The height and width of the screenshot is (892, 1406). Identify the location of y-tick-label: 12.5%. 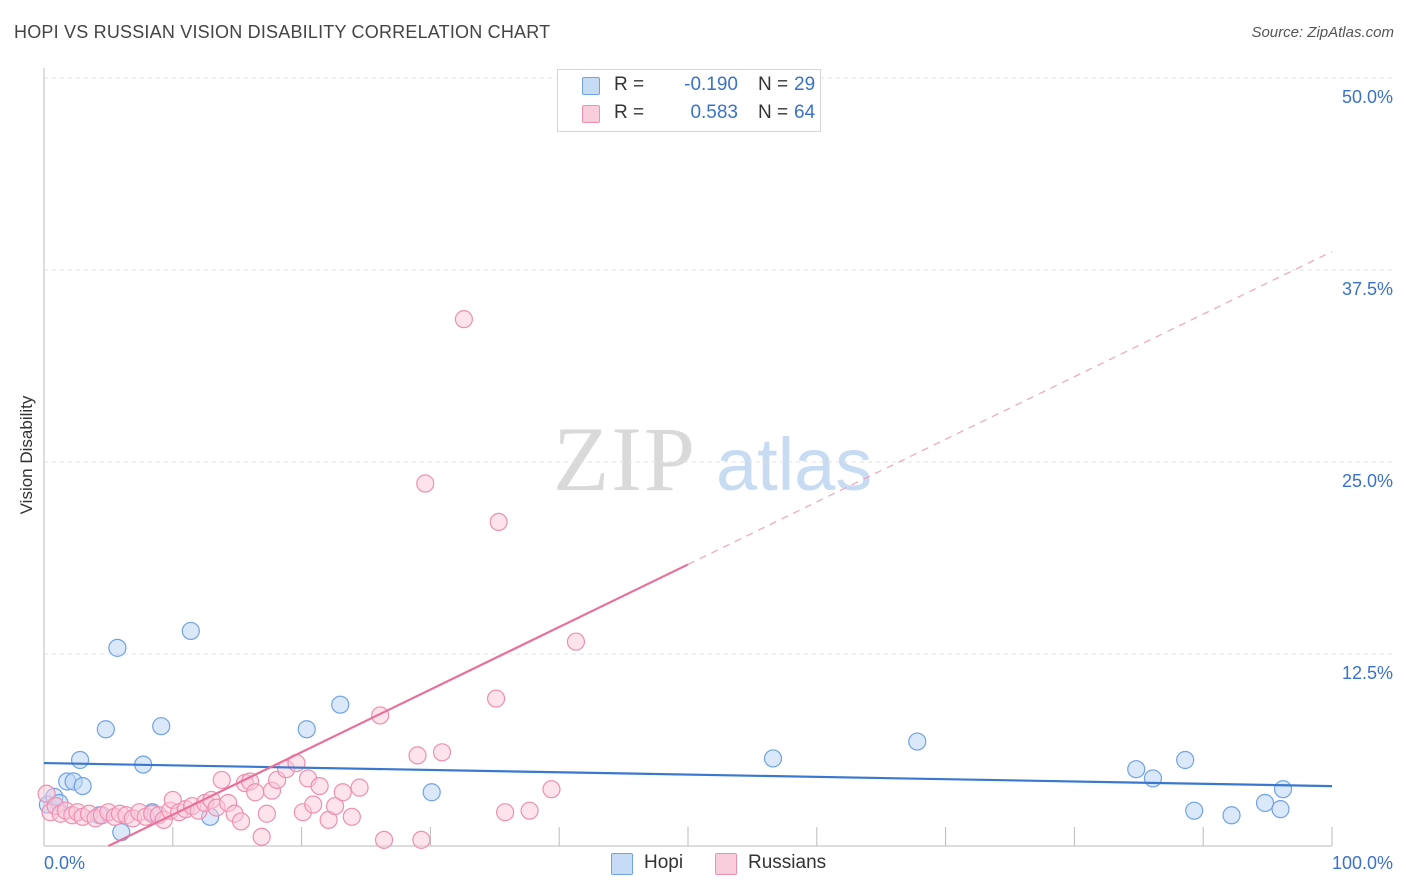
(1367, 673).